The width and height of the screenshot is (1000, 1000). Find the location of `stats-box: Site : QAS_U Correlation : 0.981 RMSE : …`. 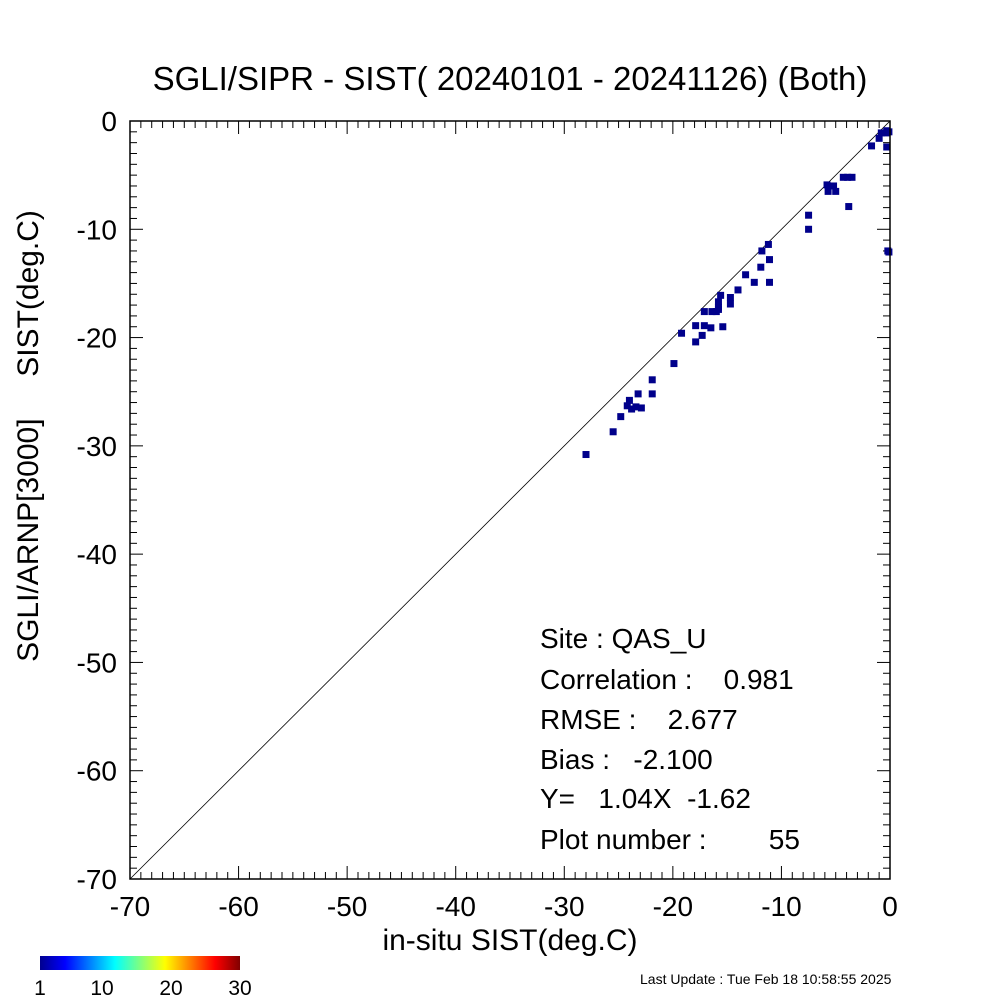

stats-box: Site : QAS_U Correlation : 0.981 RMSE : … is located at coordinates (670, 739).